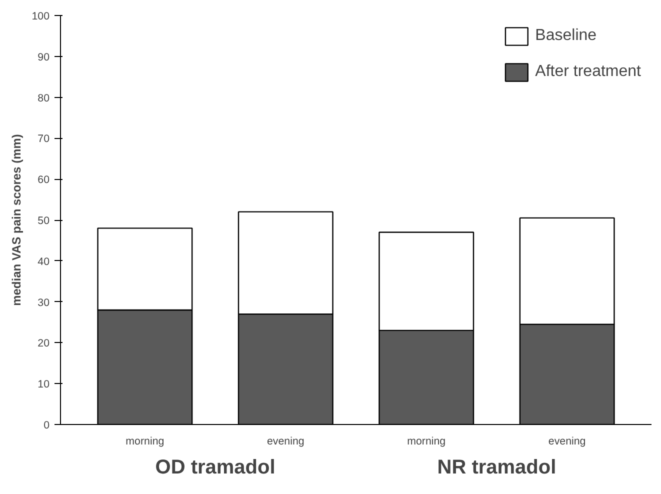  I want to click on y-axis-title: median VAS pain scores (mm), so click(17, 220).